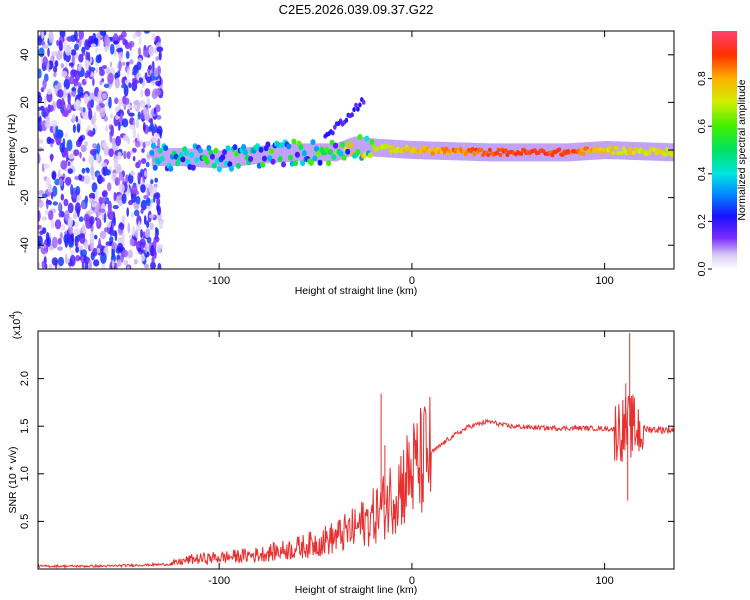 This screenshot has width=750, height=600. I want to click on heatmap-streak-blob, so click(346, 120).